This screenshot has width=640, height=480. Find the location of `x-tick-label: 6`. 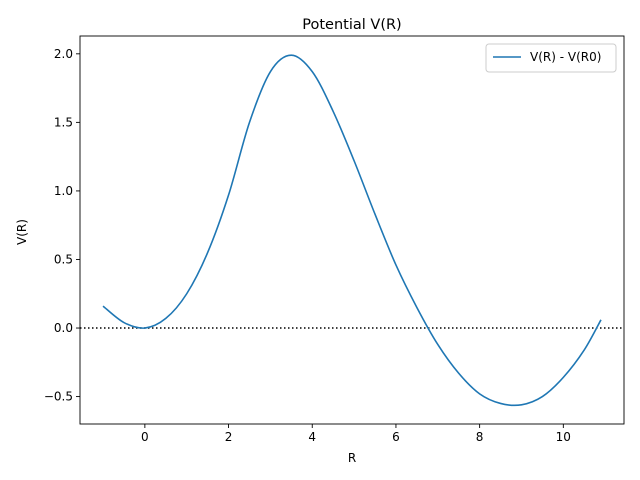

x-tick-label: 6 is located at coordinates (396, 437).